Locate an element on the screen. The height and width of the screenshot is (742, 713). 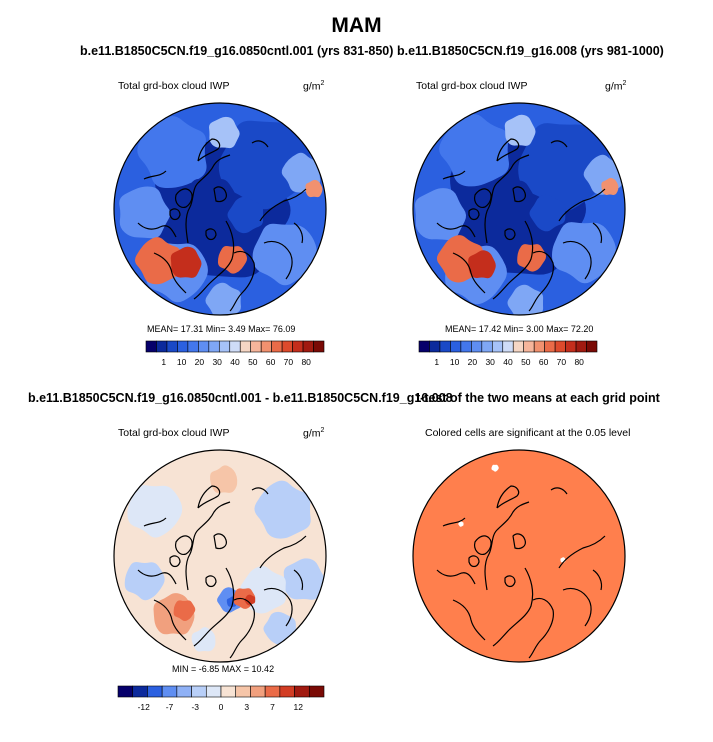
colorbar2-tick-label-6: 60 is located at coordinates (544, 362).